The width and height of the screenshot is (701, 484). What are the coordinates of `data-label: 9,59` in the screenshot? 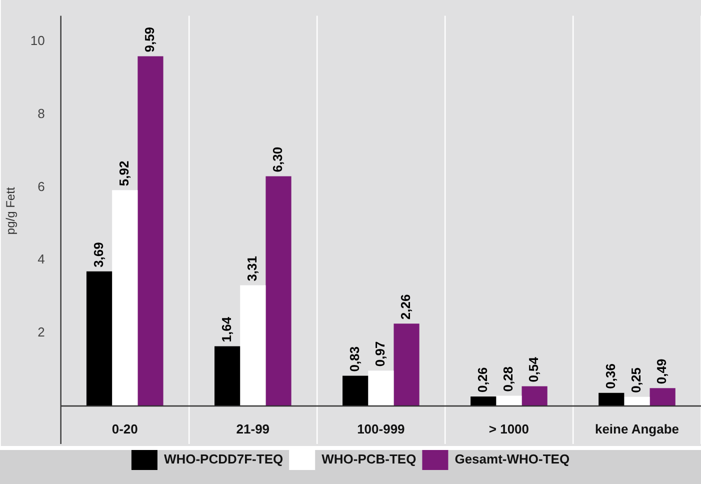 It's located at (150, 39).